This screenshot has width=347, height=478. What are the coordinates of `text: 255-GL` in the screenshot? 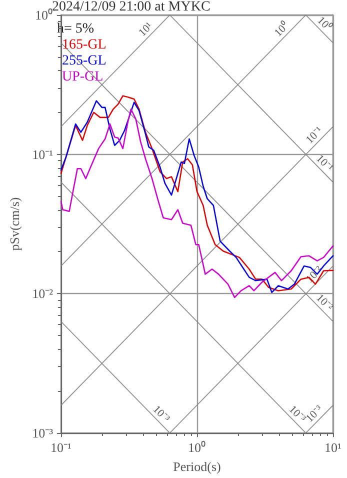 It's located at (84, 61).